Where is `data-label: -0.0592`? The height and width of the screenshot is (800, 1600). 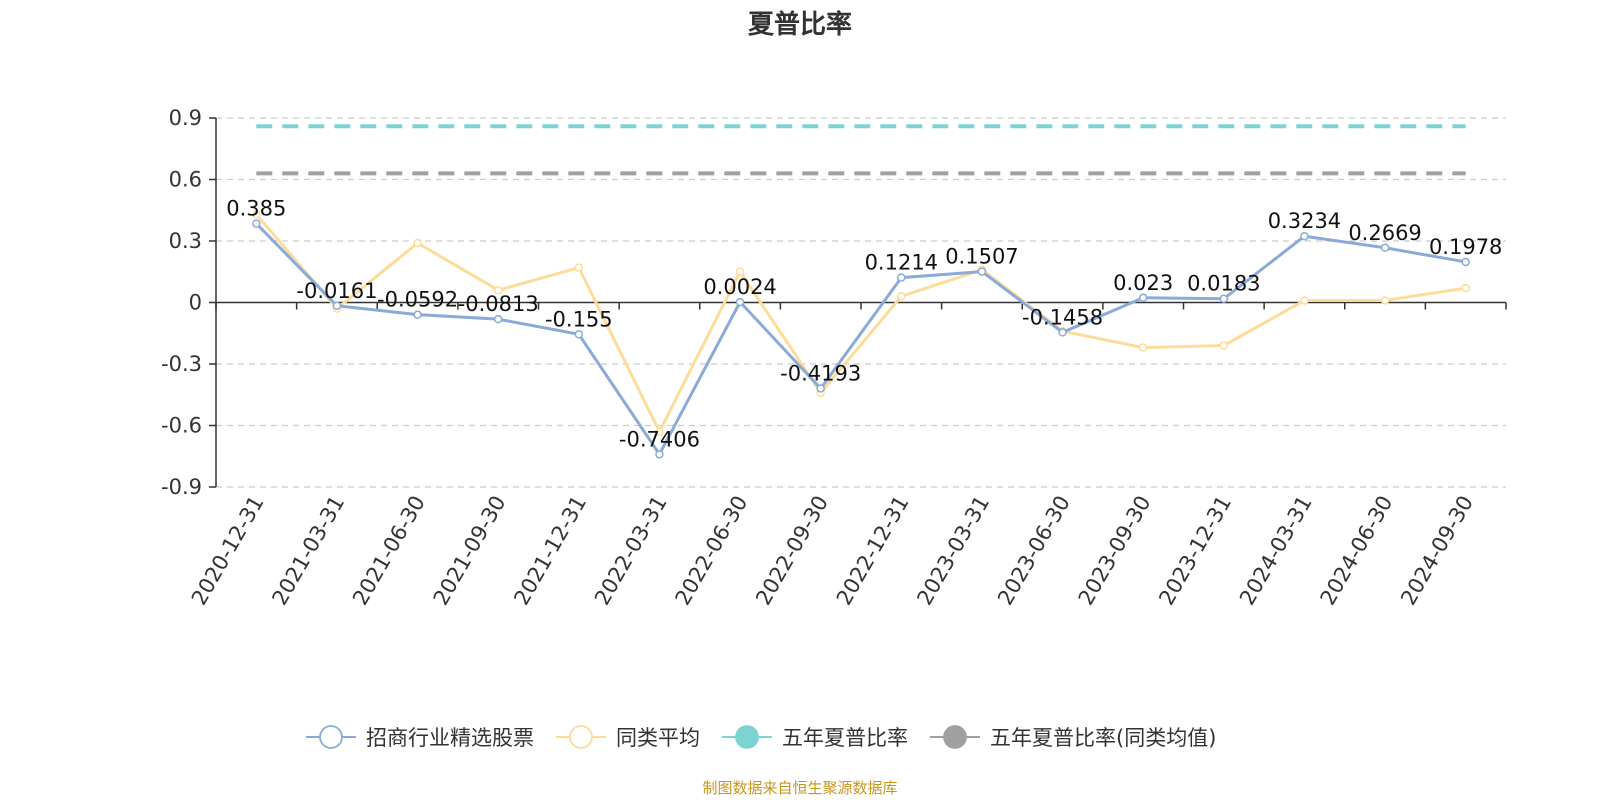 data-label: -0.0592 is located at coordinates (417, 300).